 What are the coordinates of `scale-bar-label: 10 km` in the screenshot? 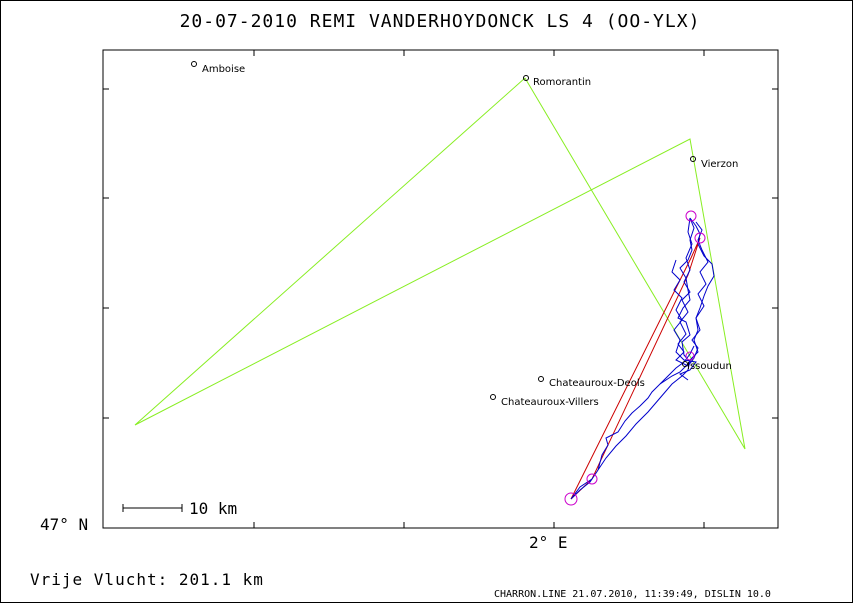 It's located at (213, 508).